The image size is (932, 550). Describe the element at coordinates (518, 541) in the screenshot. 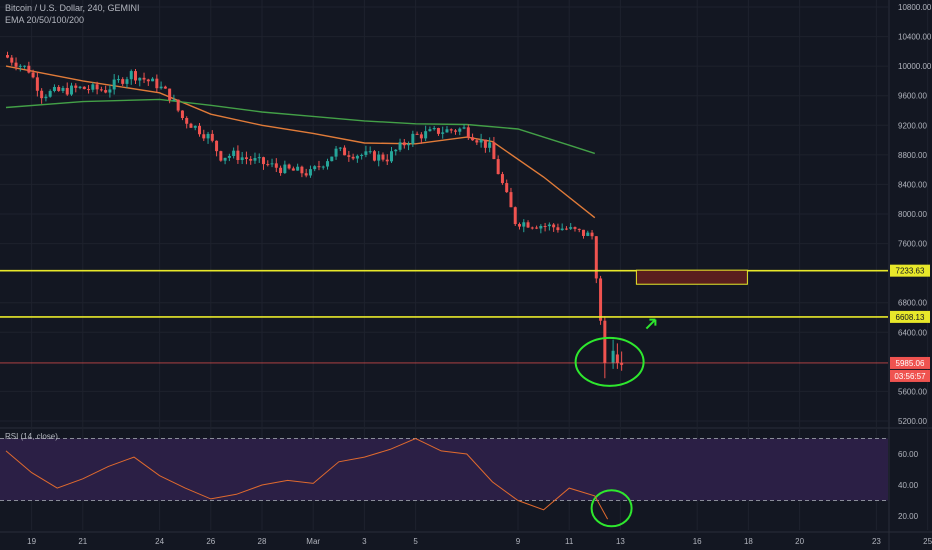

I see `time-tick-label: 9` at that location.